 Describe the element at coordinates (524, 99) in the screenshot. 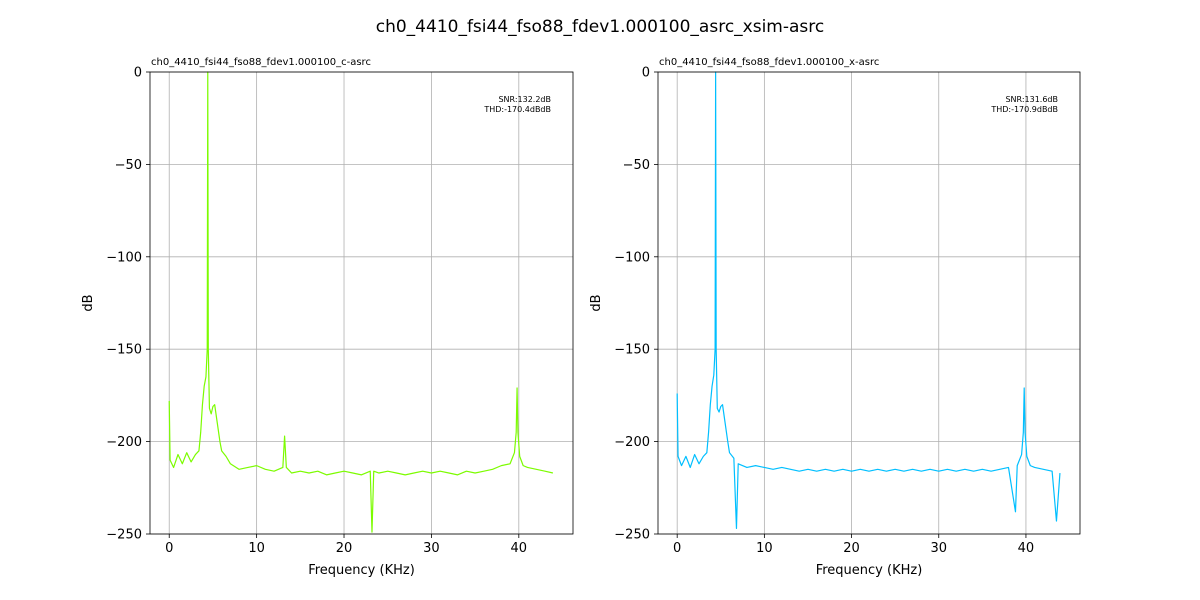

I see `metrics-annotation: SNR:132.2dB` at that location.